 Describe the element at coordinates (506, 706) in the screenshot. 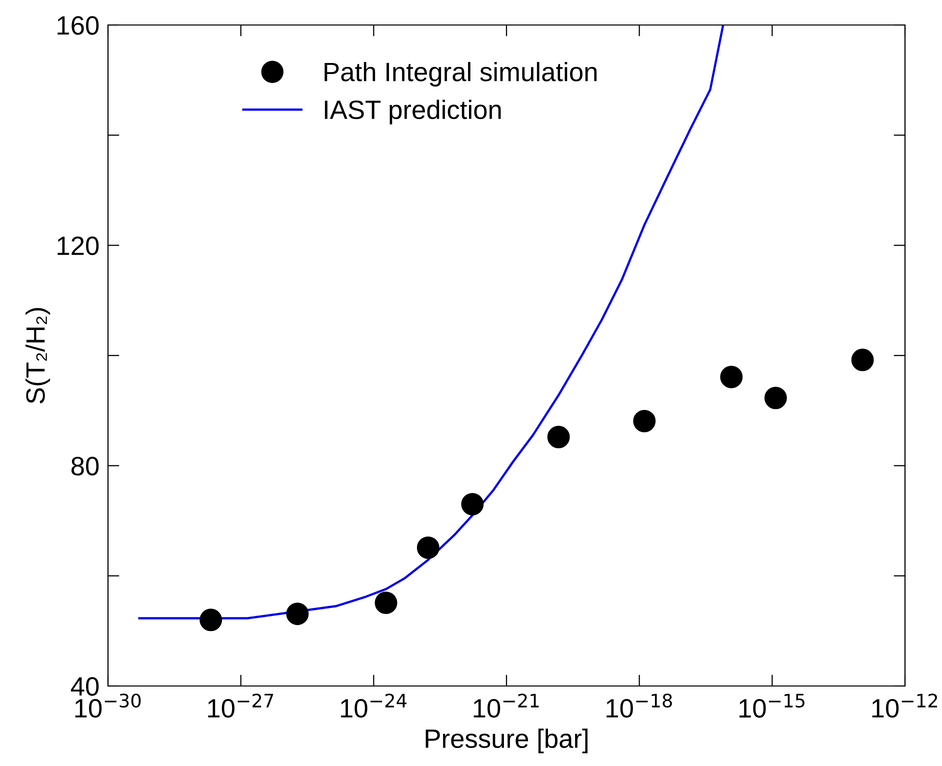

I see `x-tick-label: 10$^{−21}$` at that location.